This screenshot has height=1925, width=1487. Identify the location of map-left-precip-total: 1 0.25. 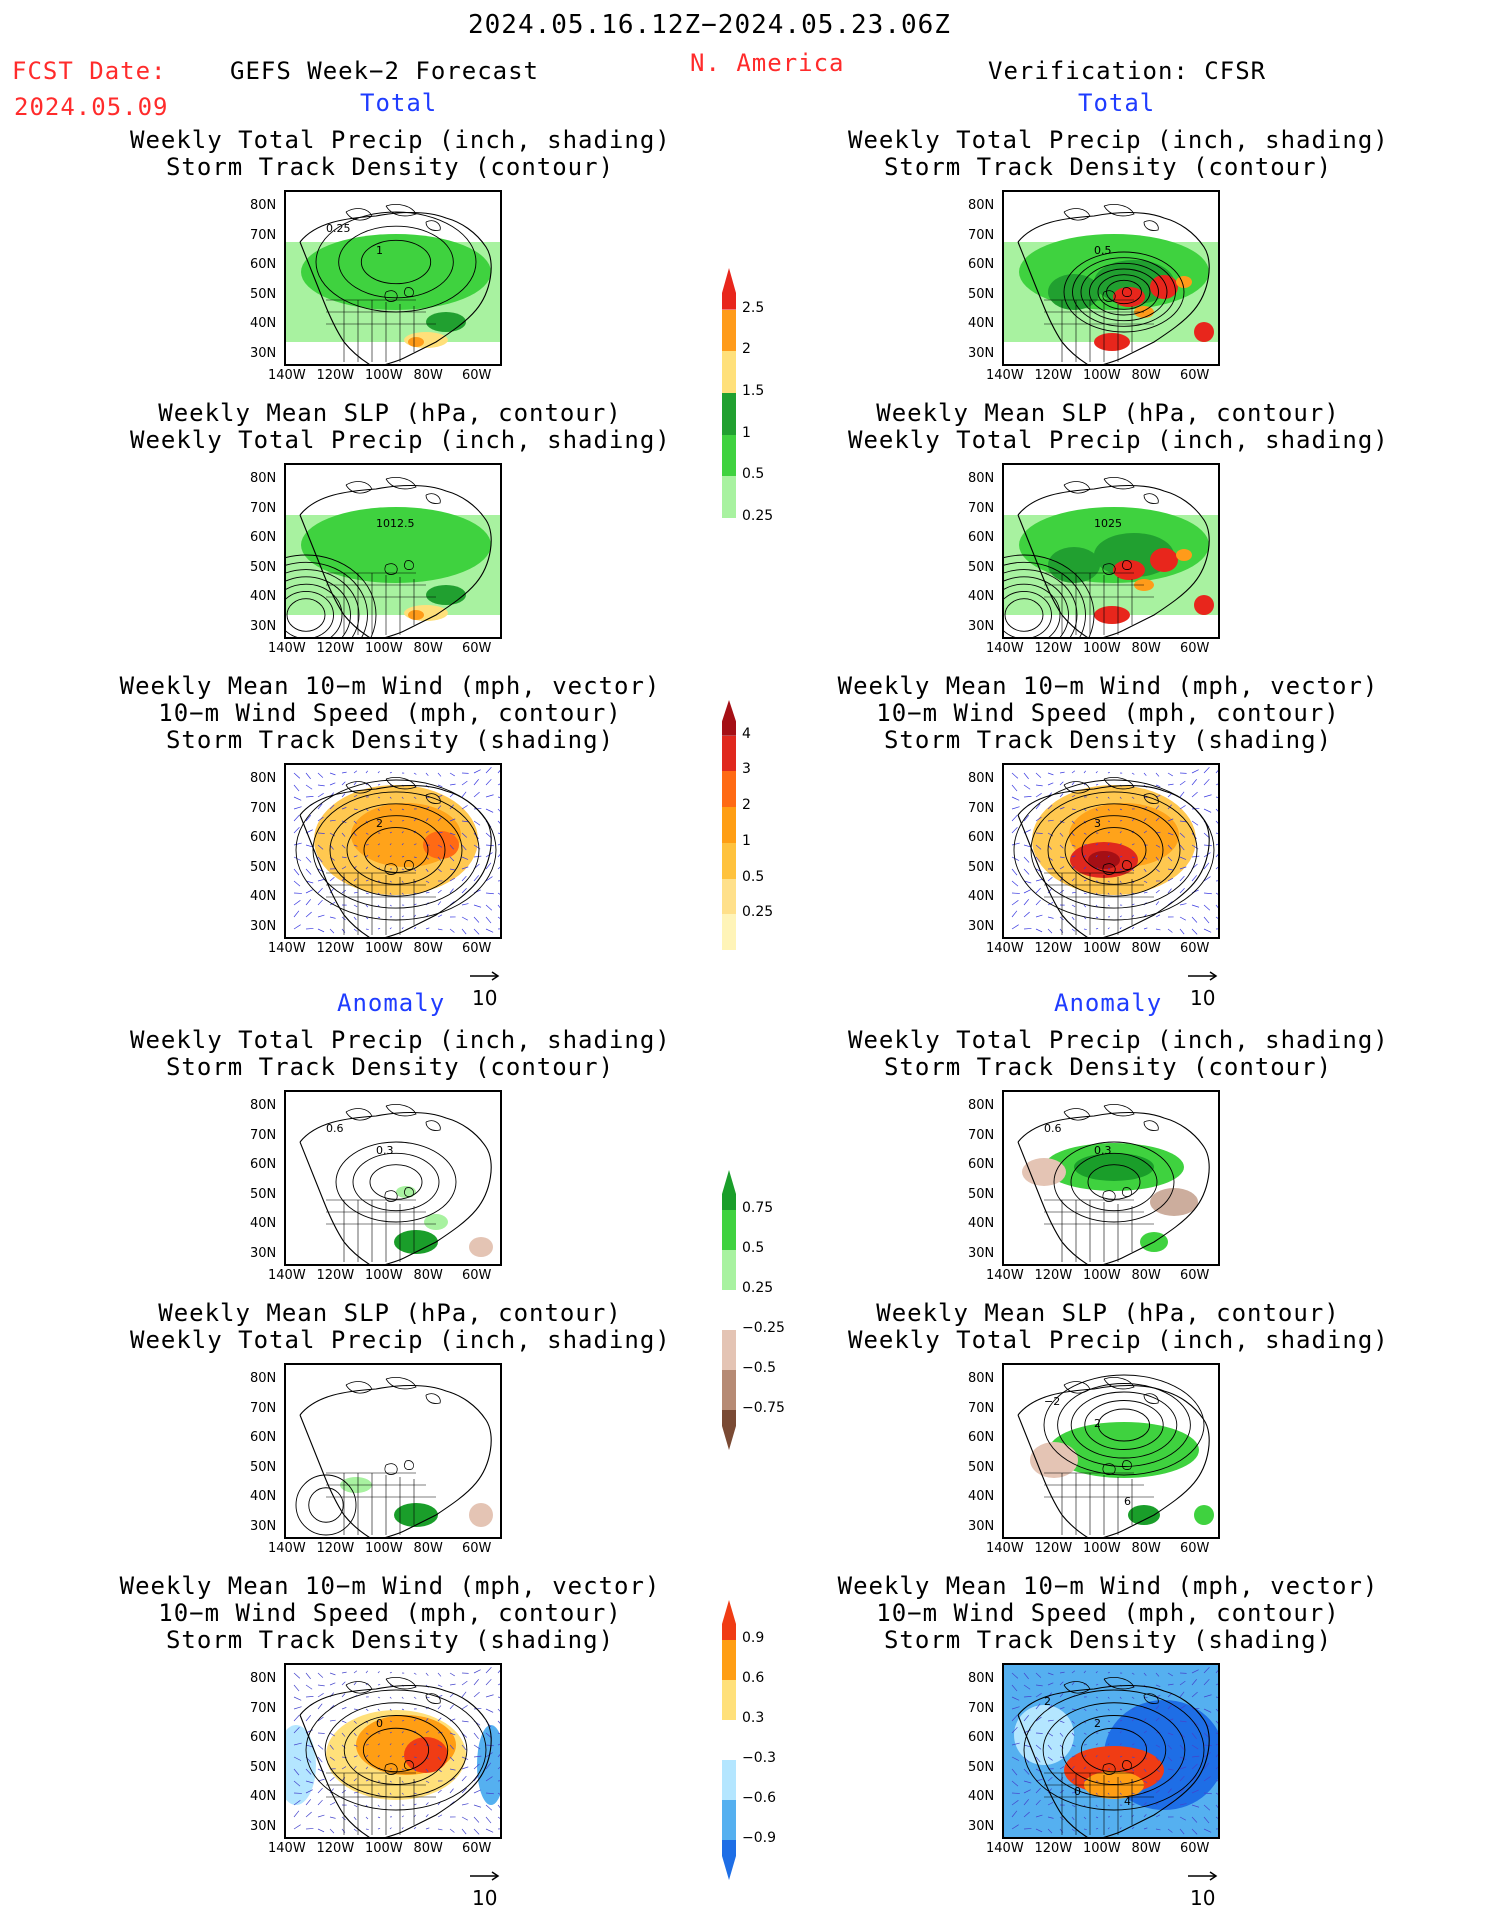
(393, 278).